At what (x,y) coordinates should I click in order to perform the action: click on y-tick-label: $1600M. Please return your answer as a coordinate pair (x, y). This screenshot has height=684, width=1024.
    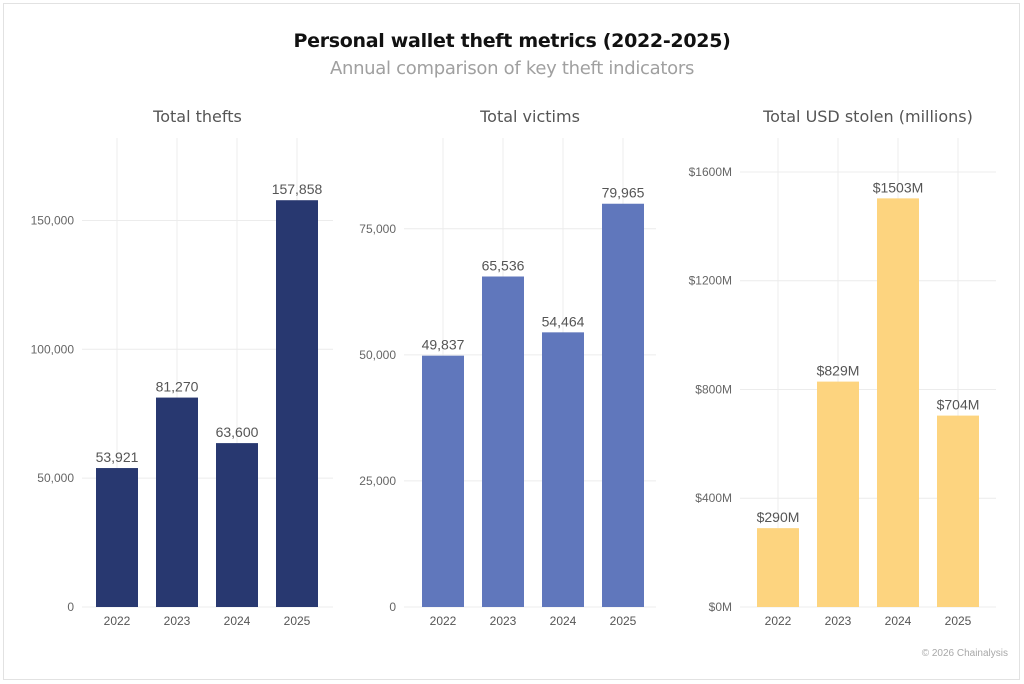
    Looking at the image, I should click on (710, 172).